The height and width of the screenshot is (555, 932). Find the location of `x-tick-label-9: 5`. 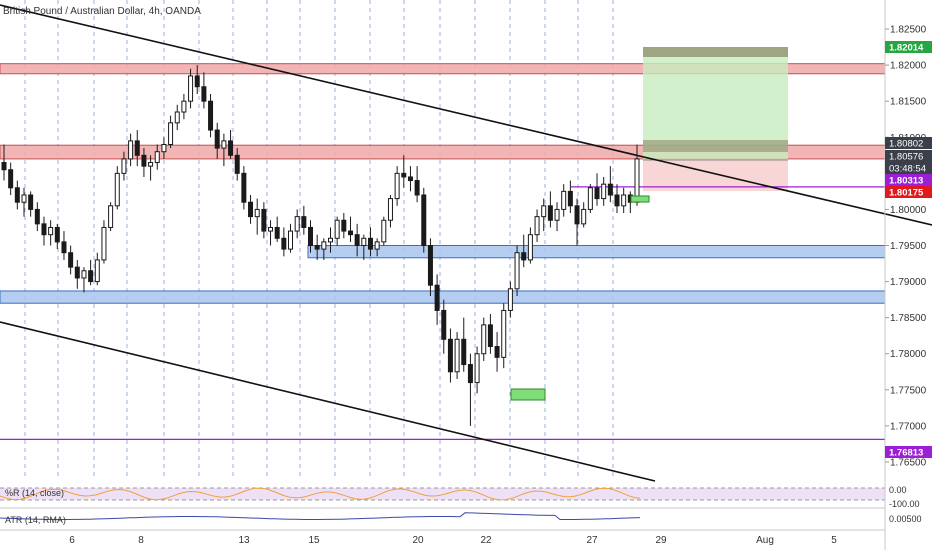

x-tick-label-9: 5 is located at coordinates (834, 540).